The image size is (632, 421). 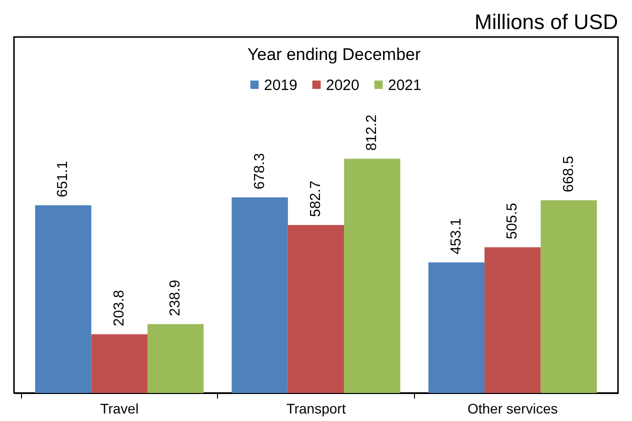 I want to click on data-label: 203.8, so click(x=119, y=308).